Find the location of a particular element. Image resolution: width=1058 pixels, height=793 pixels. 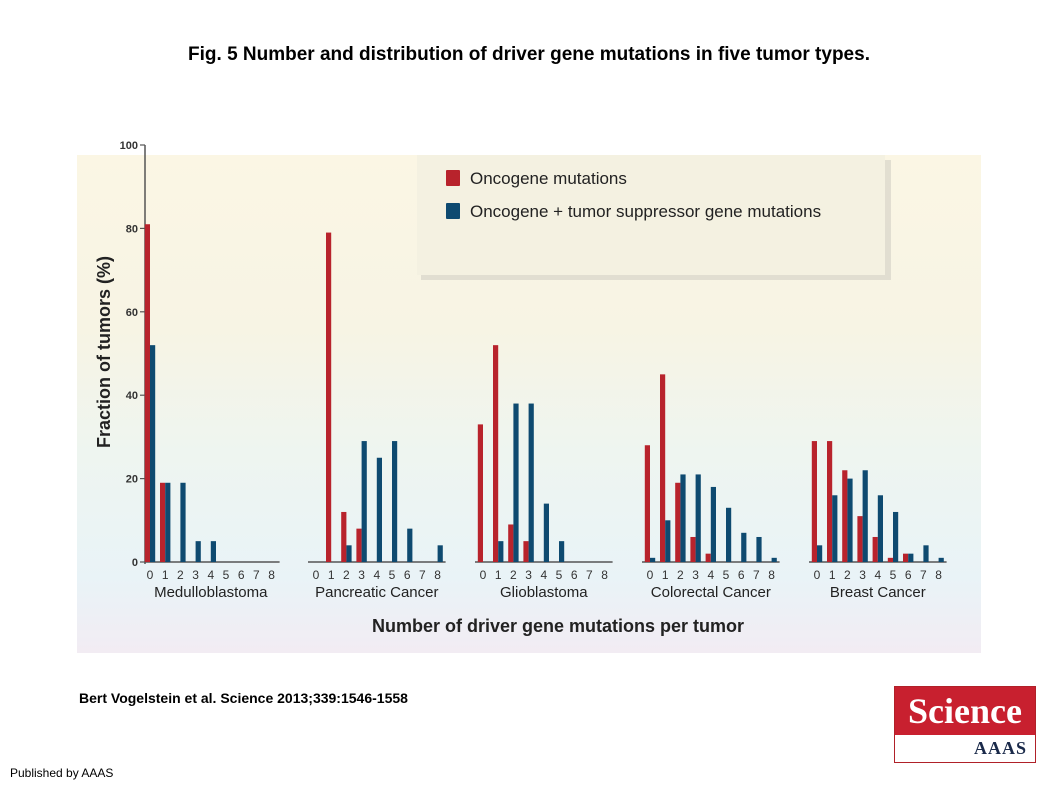

publisher-credit: Published by AAAS is located at coordinates (62, 773).